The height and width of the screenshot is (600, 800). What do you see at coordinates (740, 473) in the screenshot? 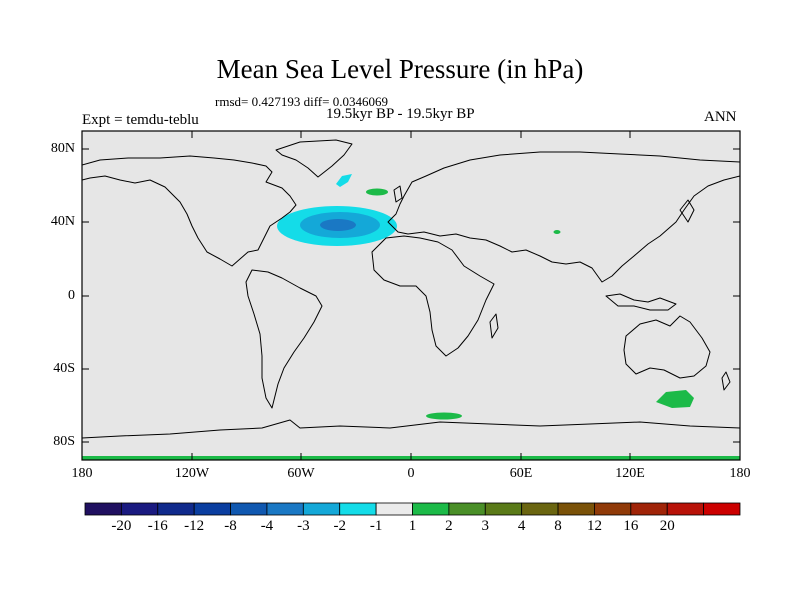
I see `x-label-180e: 180` at bounding box center [740, 473].